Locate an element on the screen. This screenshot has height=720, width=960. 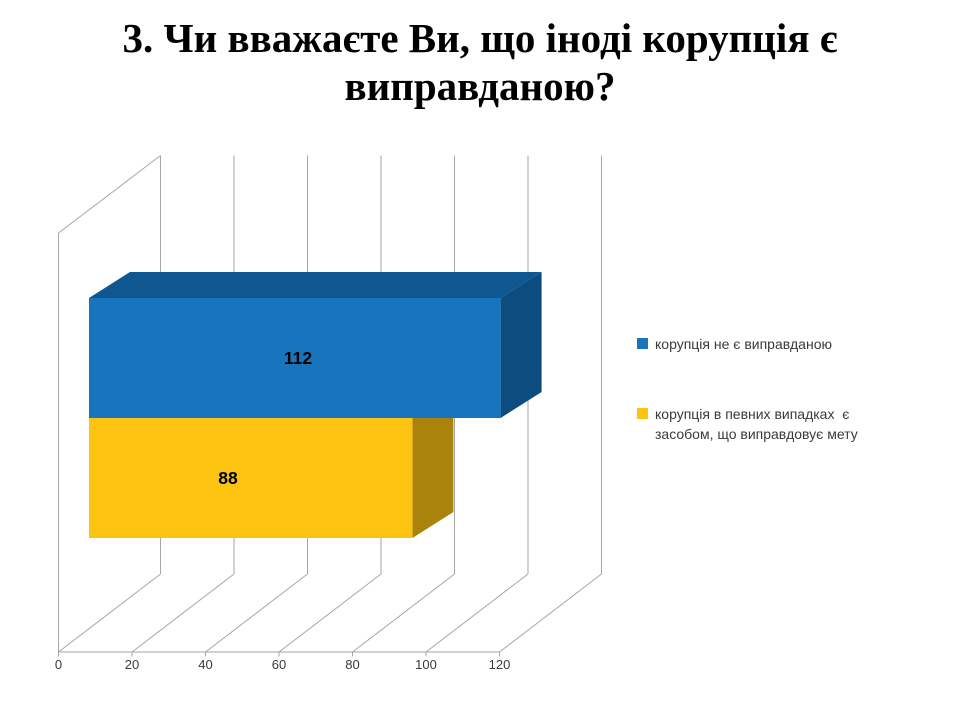
chart-title-line-2: виправданою? is located at coordinates (480, 86).